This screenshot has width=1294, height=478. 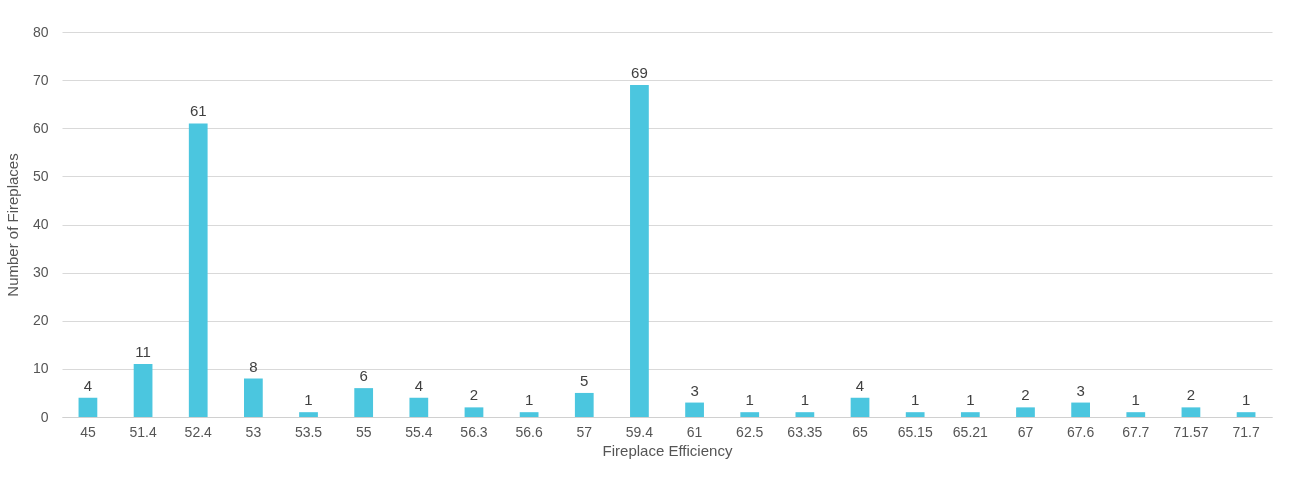 What do you see at coordinates (40, 272) in the screenshot?
I see `y-tick-label: 30` at bounding box center [40, 272].